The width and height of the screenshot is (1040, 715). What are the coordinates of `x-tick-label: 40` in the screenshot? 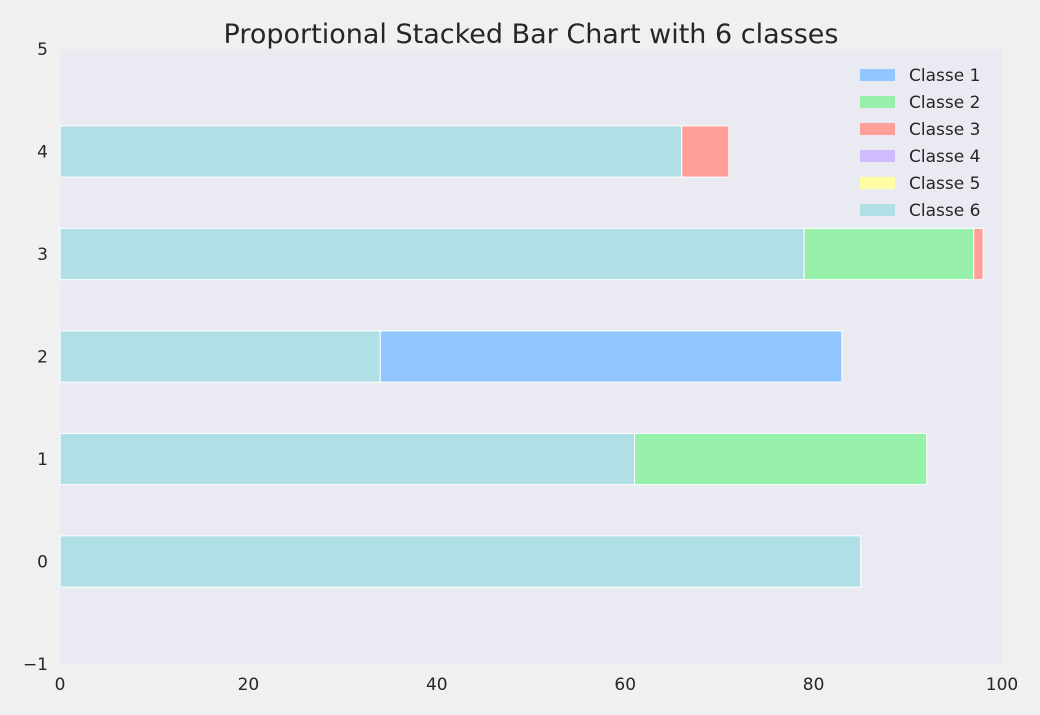 It's located at (437, 685).